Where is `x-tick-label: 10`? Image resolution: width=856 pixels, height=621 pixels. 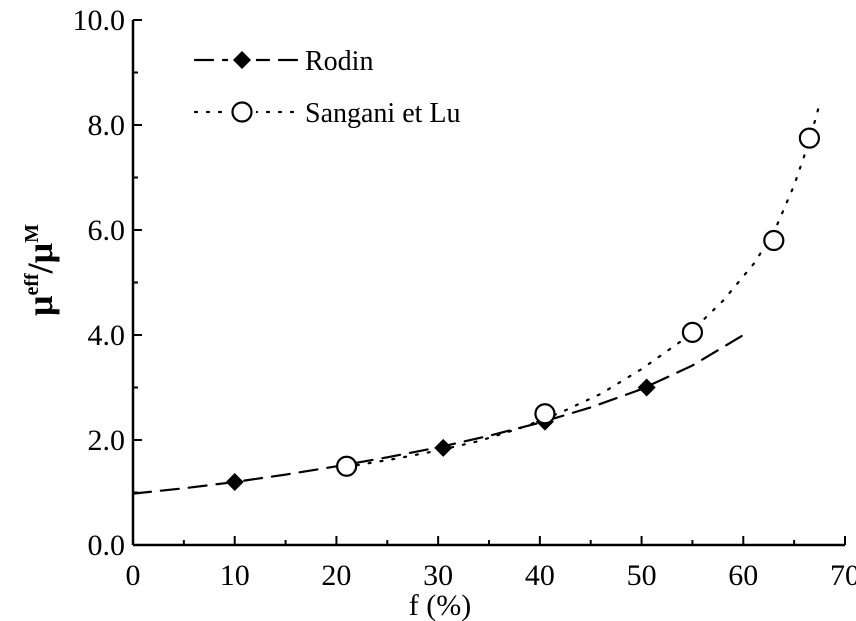
x-tick-label: 10 is located at coordinates (235, 575).